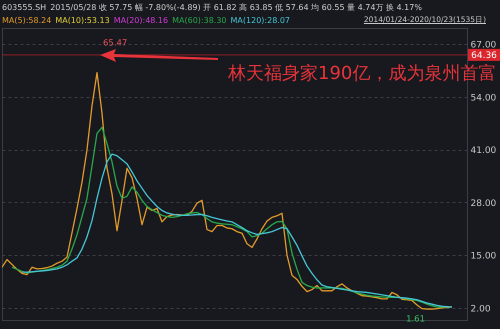 The height and width of the screenshot is (329, 500). What do you see at coordinates (483, 151) in the screenshot?
I see `y-tick-label: 41.00` at bounding box center [483, 151].